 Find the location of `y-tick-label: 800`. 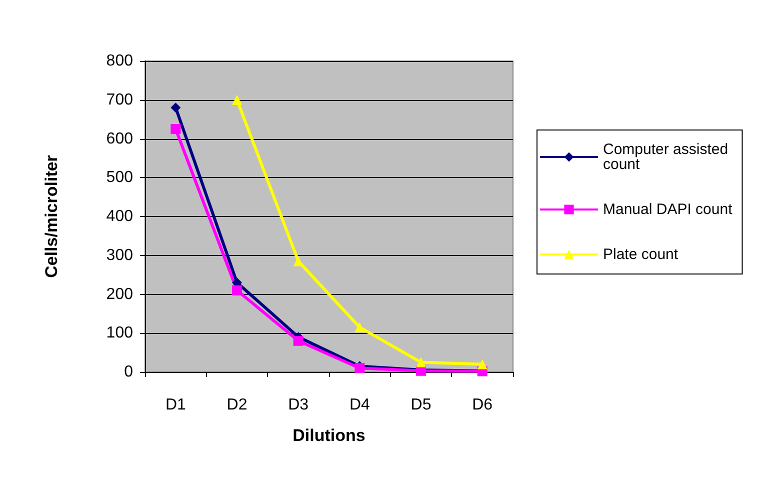

y-tick-label: 800 is located at coordinates (120, 61).